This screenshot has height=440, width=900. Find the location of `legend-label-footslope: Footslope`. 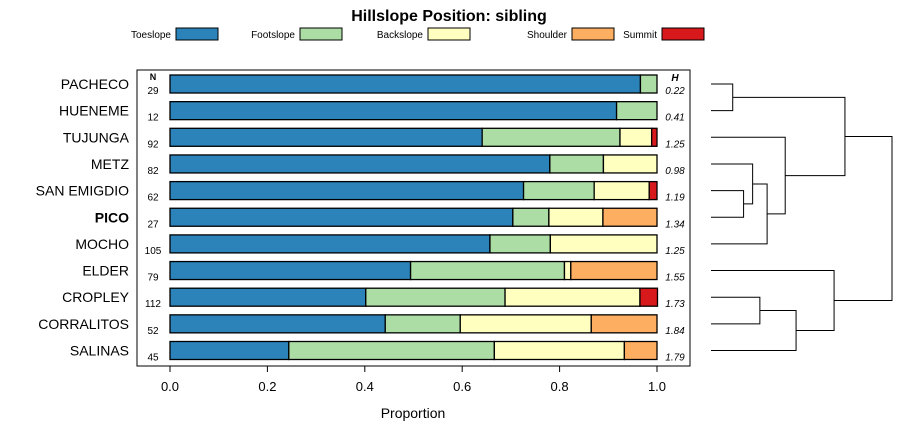

legend-label-footslope: Footslope is located at coordinates (273, 35).